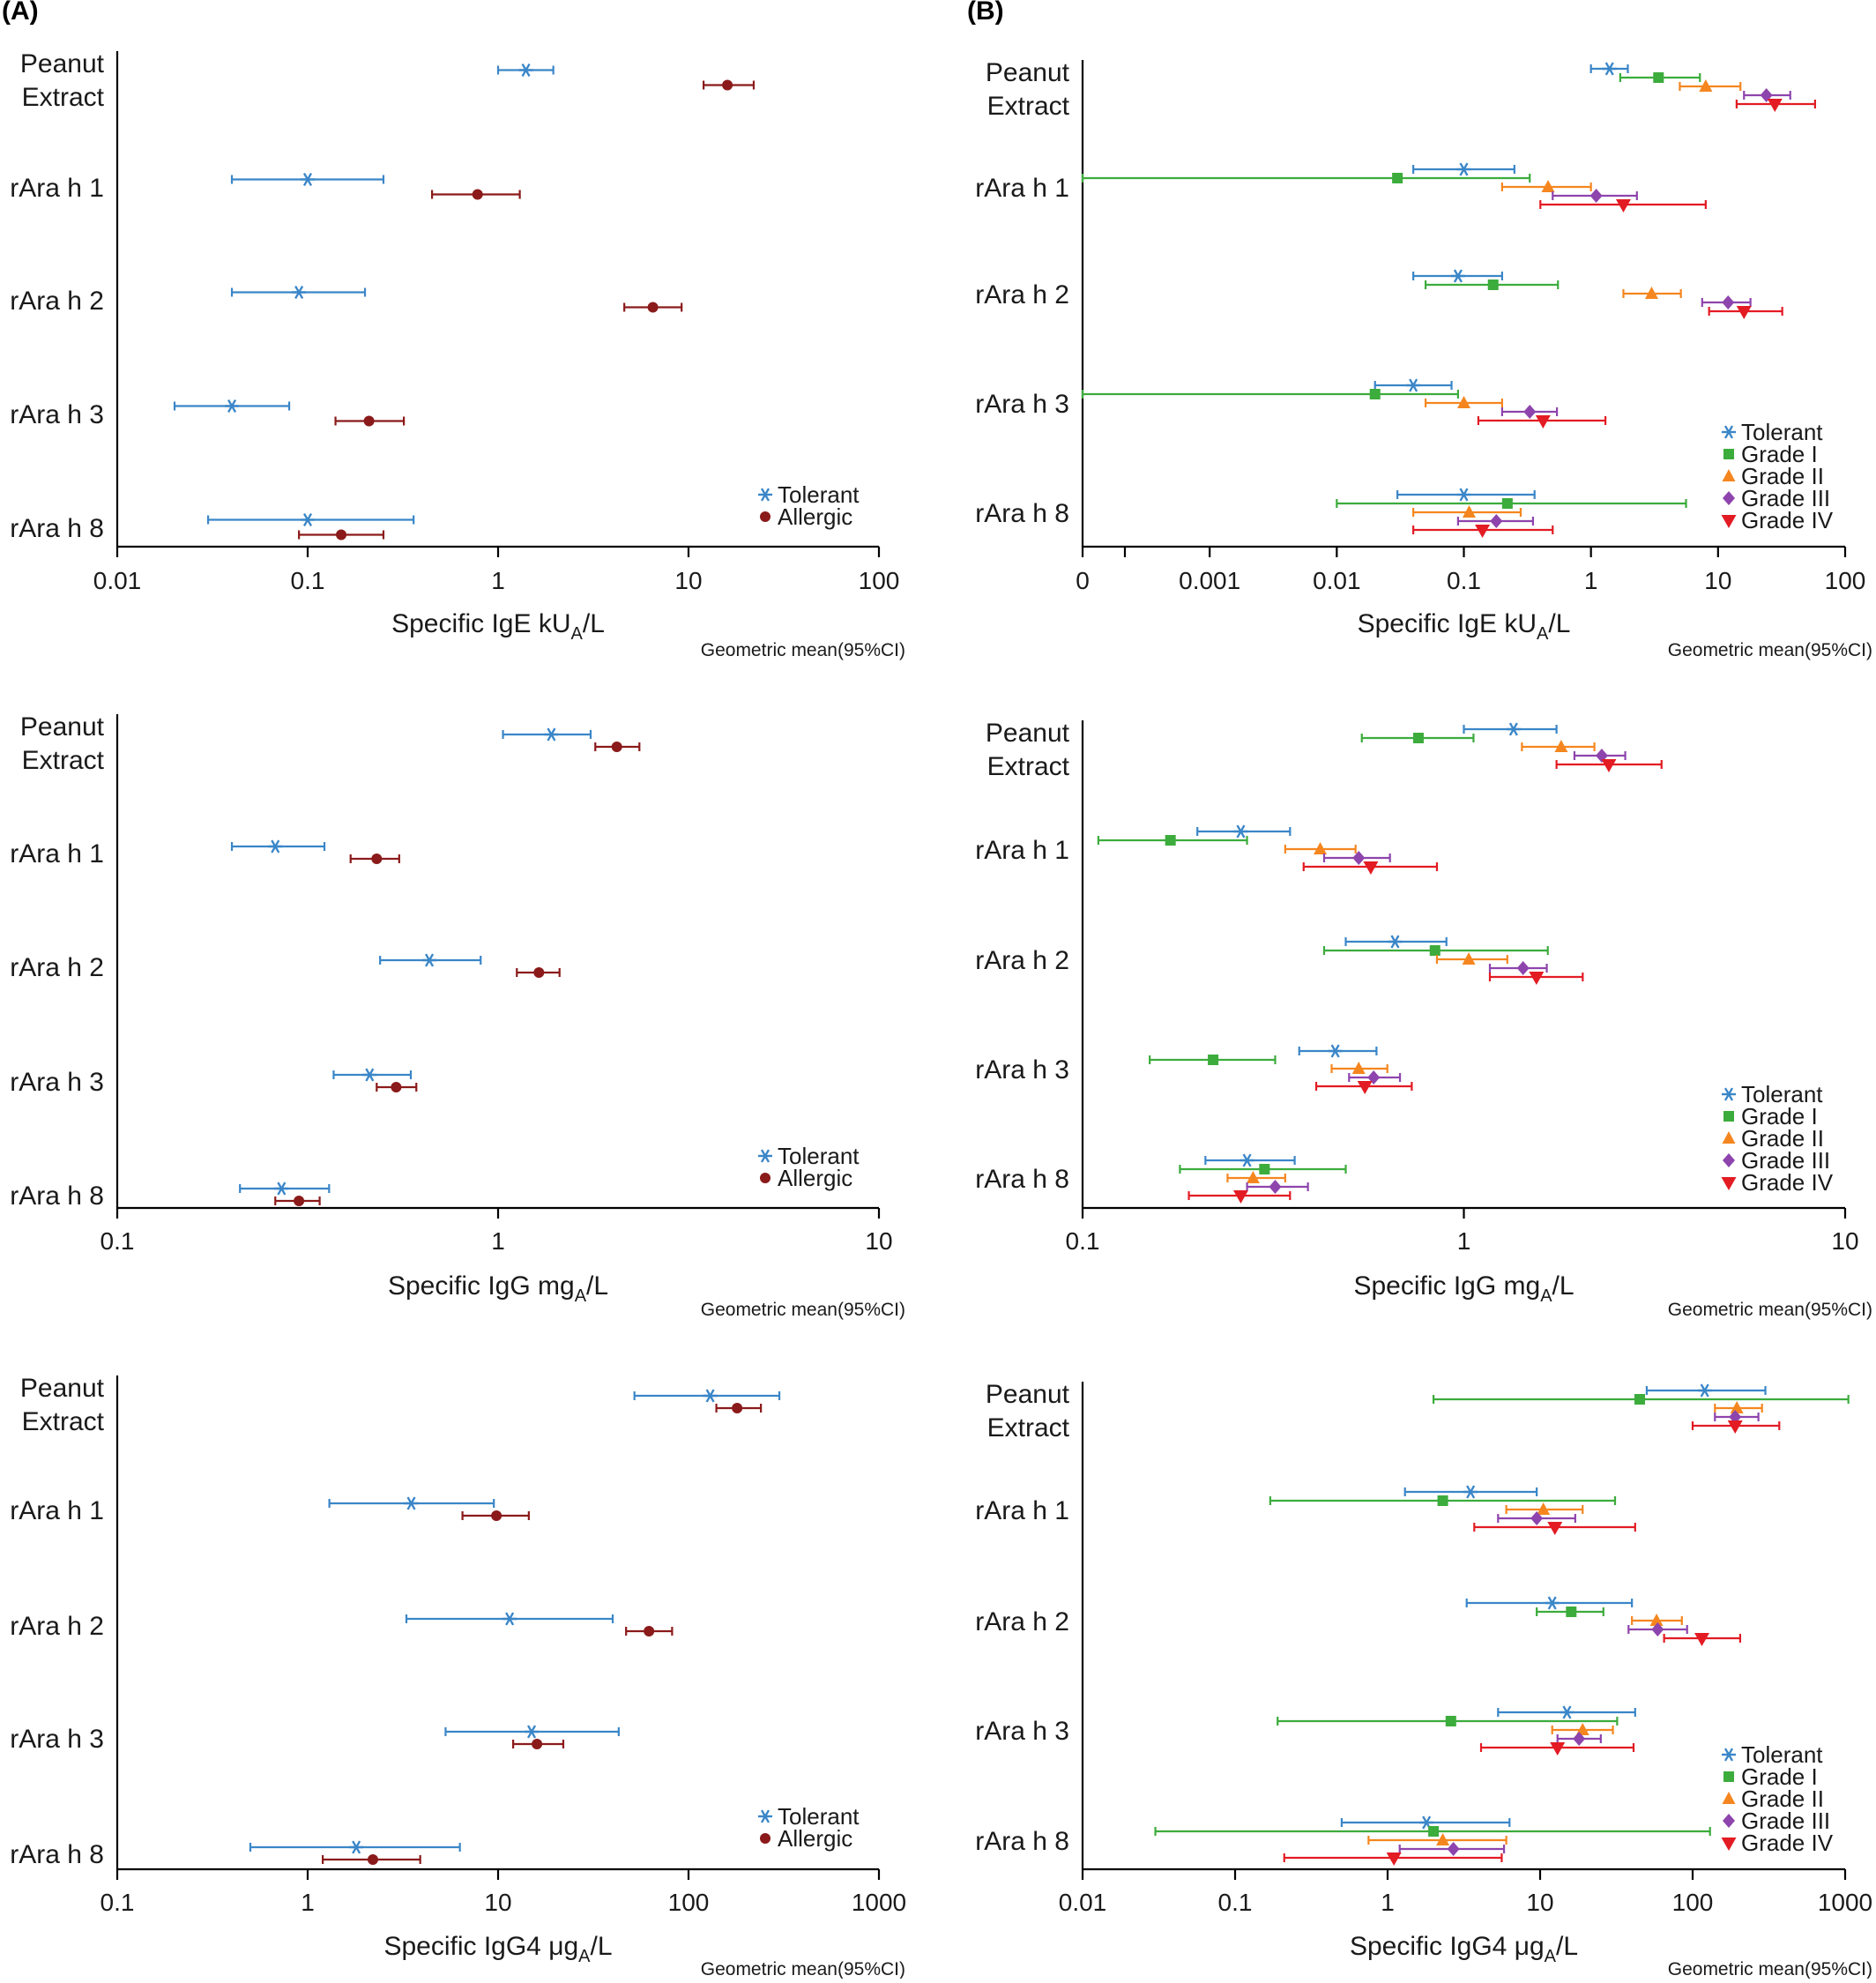  I want to click on legend-label: Grade I, so click(1779, 1116).